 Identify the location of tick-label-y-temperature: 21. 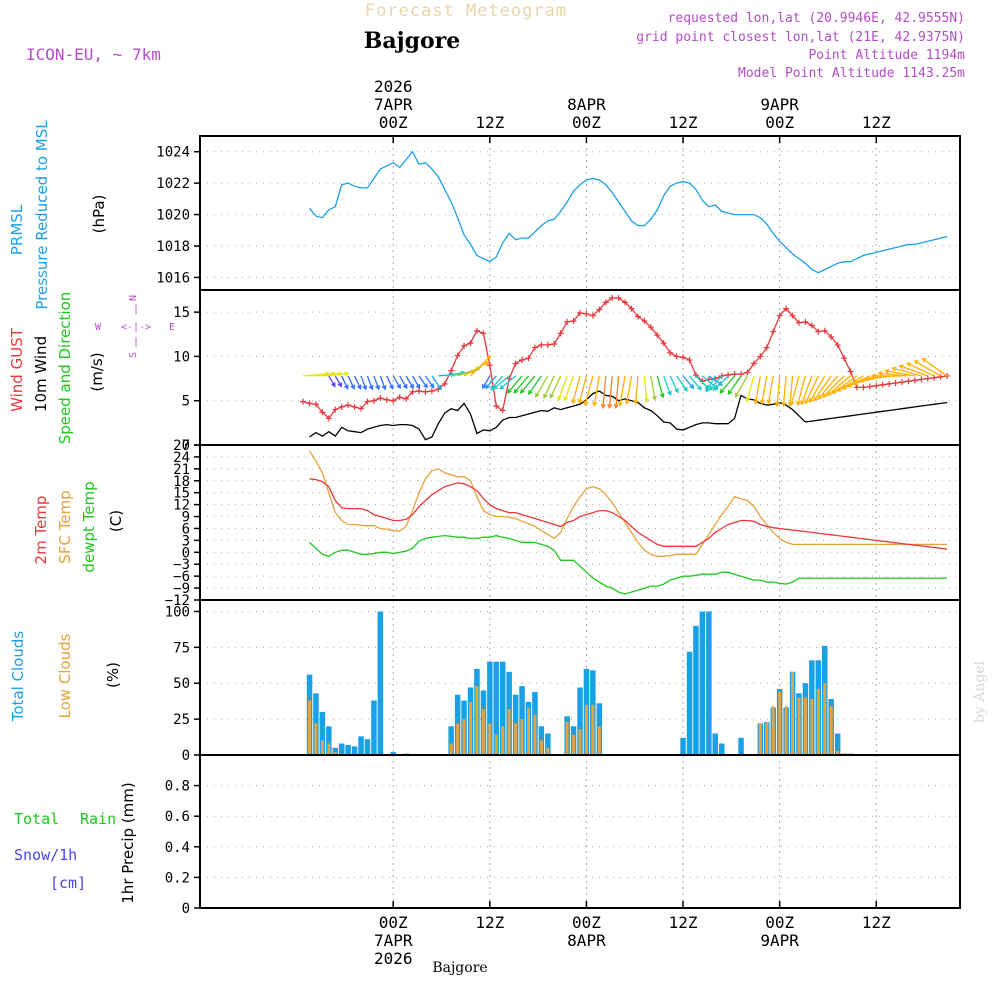
(181, 470).